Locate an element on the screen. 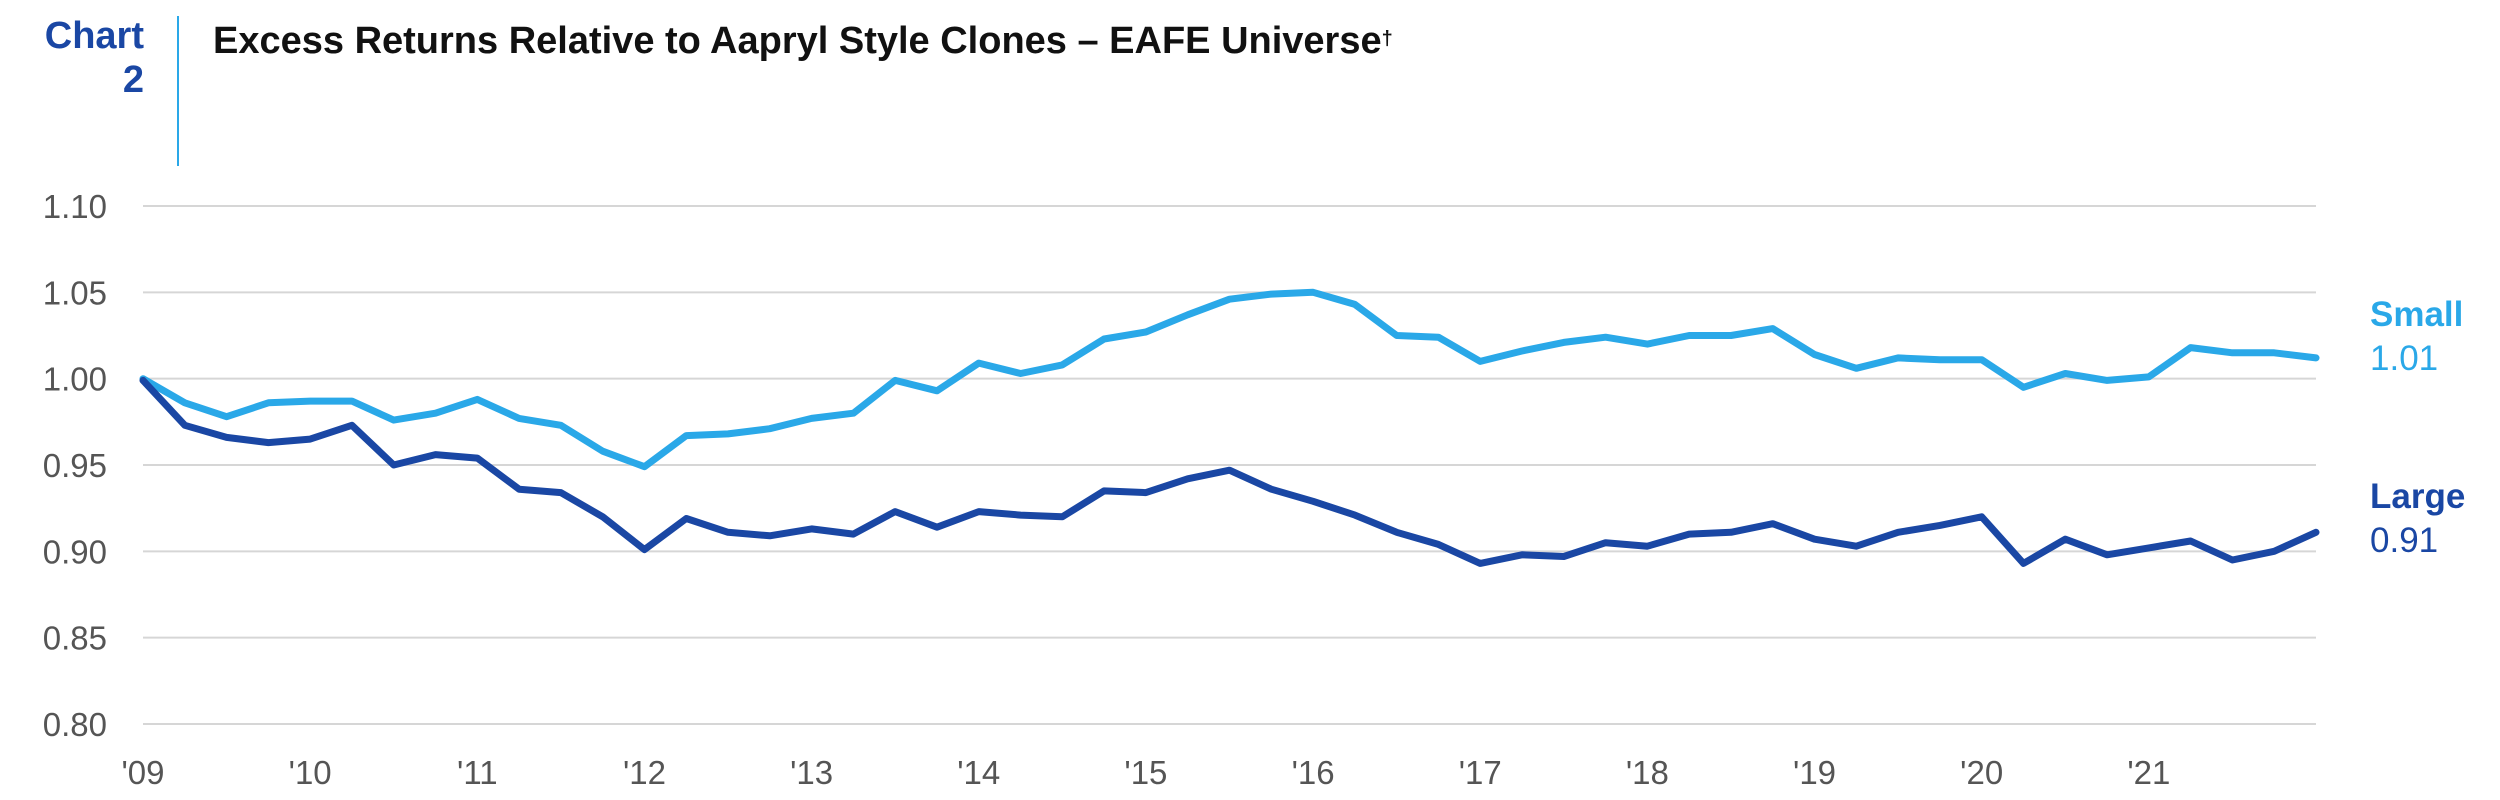  header-divider is located at coordinates (178, 91).